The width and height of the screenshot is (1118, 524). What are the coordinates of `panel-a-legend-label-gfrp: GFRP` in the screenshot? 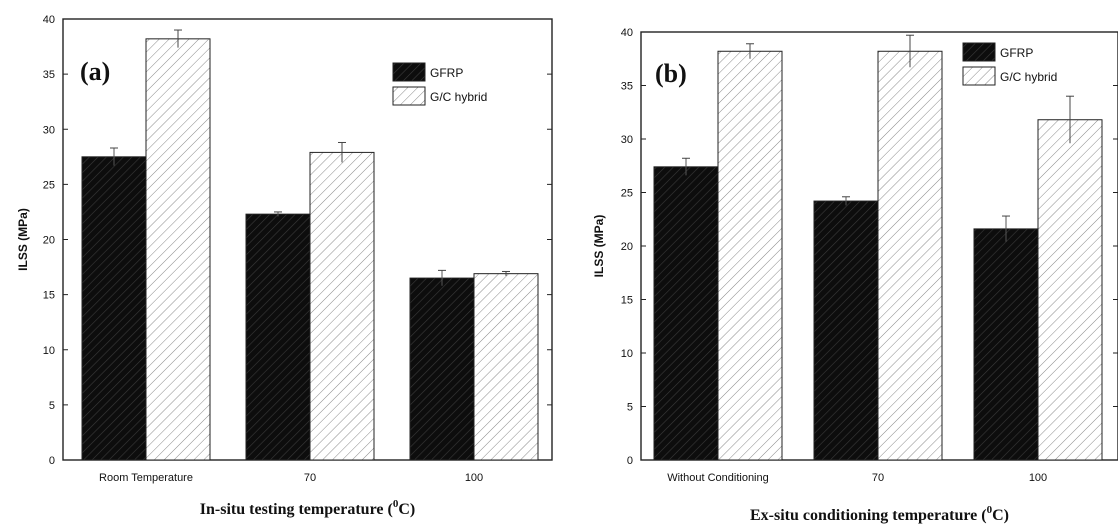 It's located at (446, 73).